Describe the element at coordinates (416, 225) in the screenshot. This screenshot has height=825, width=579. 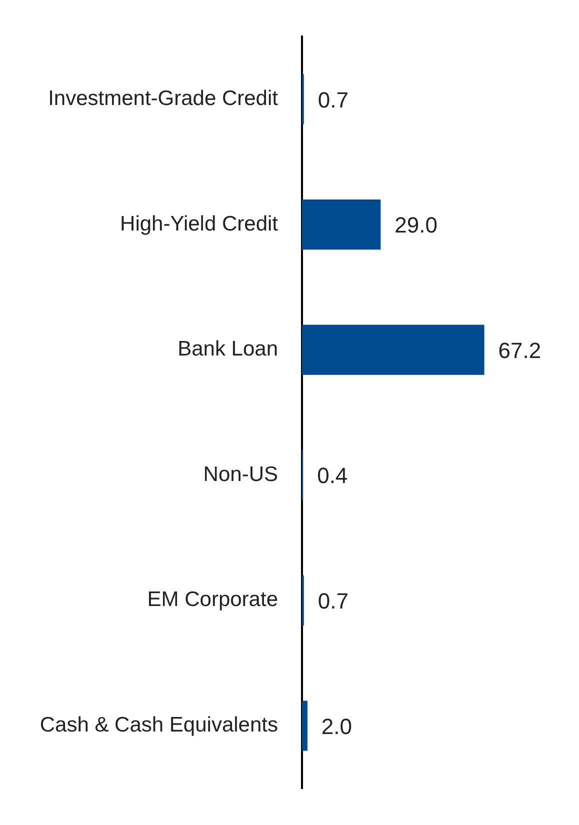
I see `data-label: 29.0` at that location.